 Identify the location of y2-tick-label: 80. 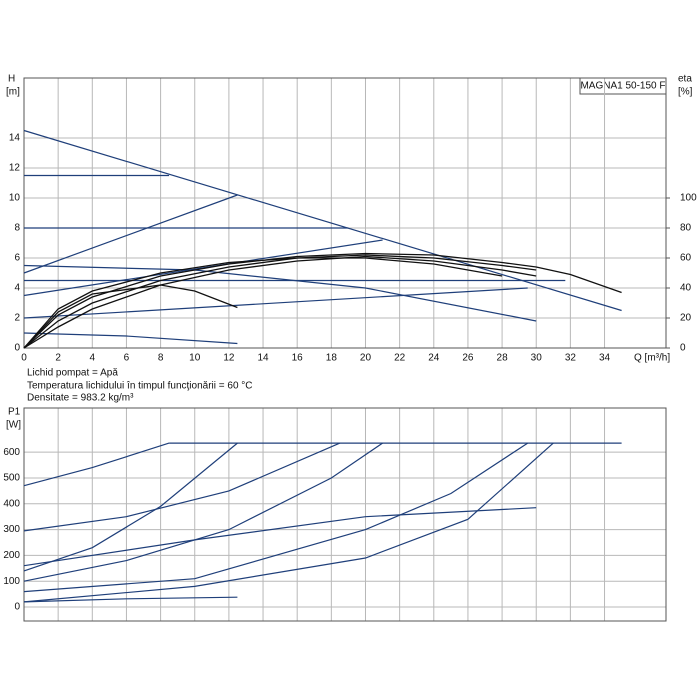
(686, 228).